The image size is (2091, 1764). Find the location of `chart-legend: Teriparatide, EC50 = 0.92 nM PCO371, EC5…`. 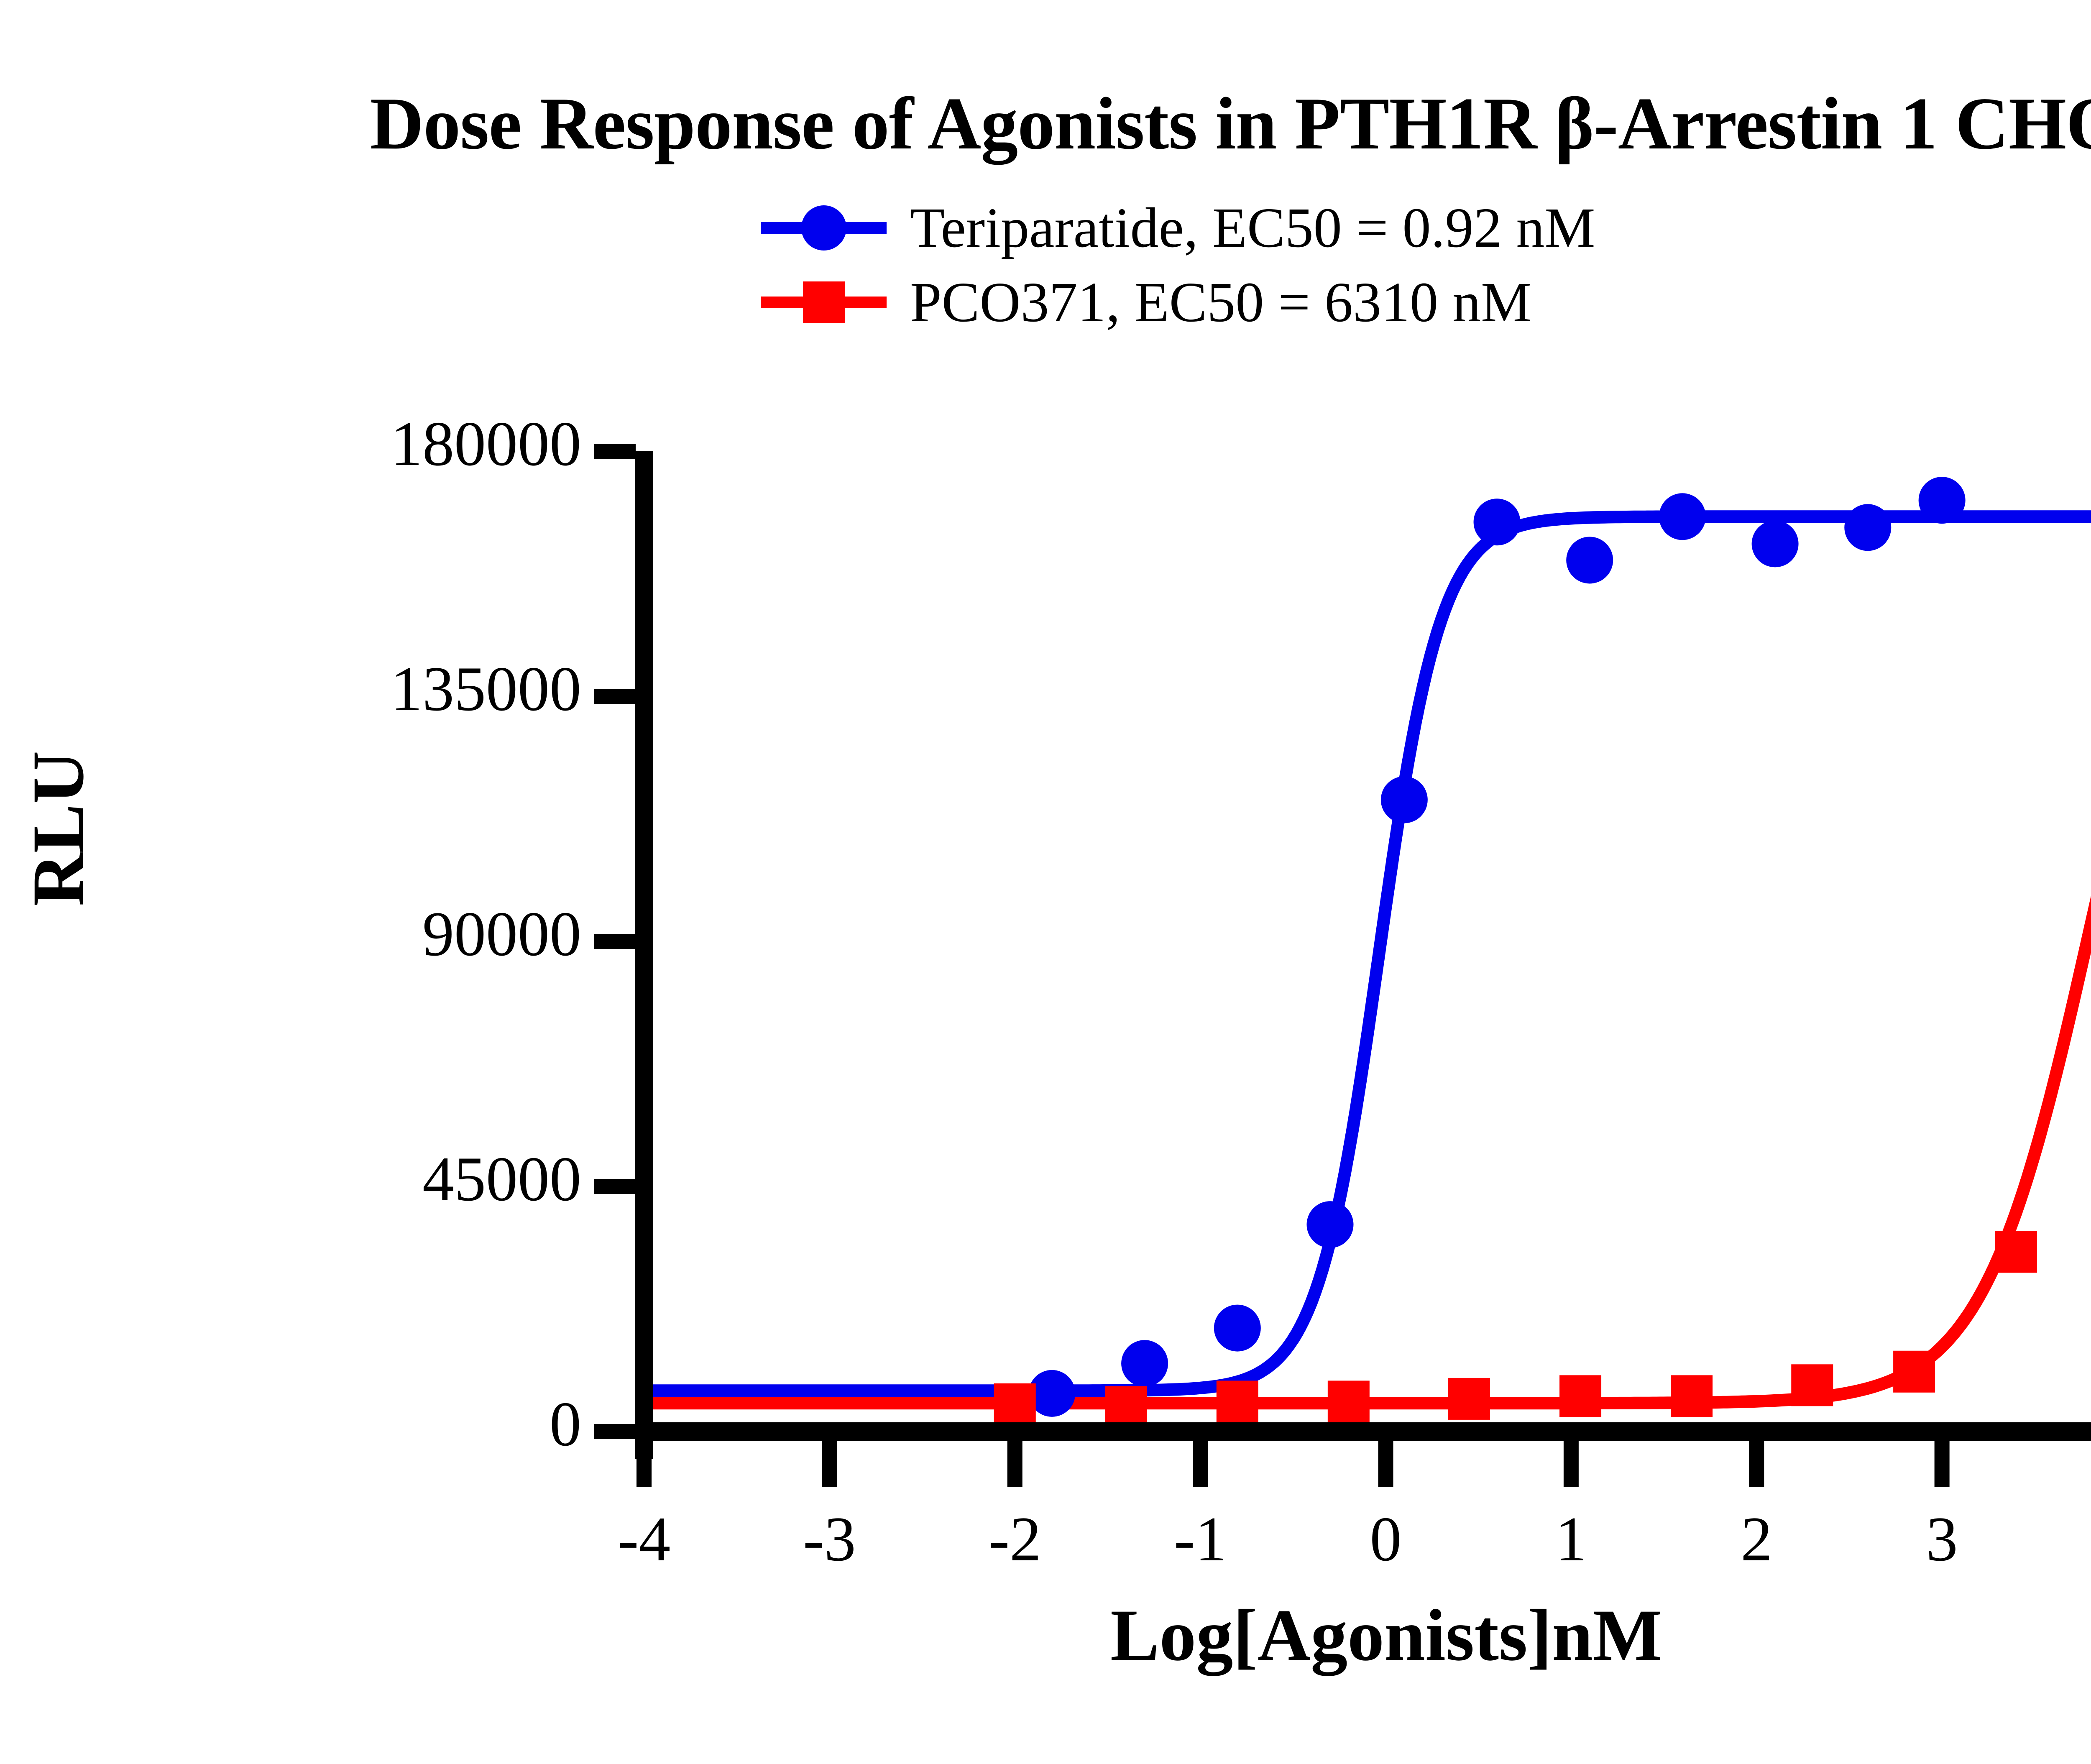

chart-legend: Teriparatide, EC50 = 0.92 nM PCO371, EC5… is located at coordinates (1178, 265).